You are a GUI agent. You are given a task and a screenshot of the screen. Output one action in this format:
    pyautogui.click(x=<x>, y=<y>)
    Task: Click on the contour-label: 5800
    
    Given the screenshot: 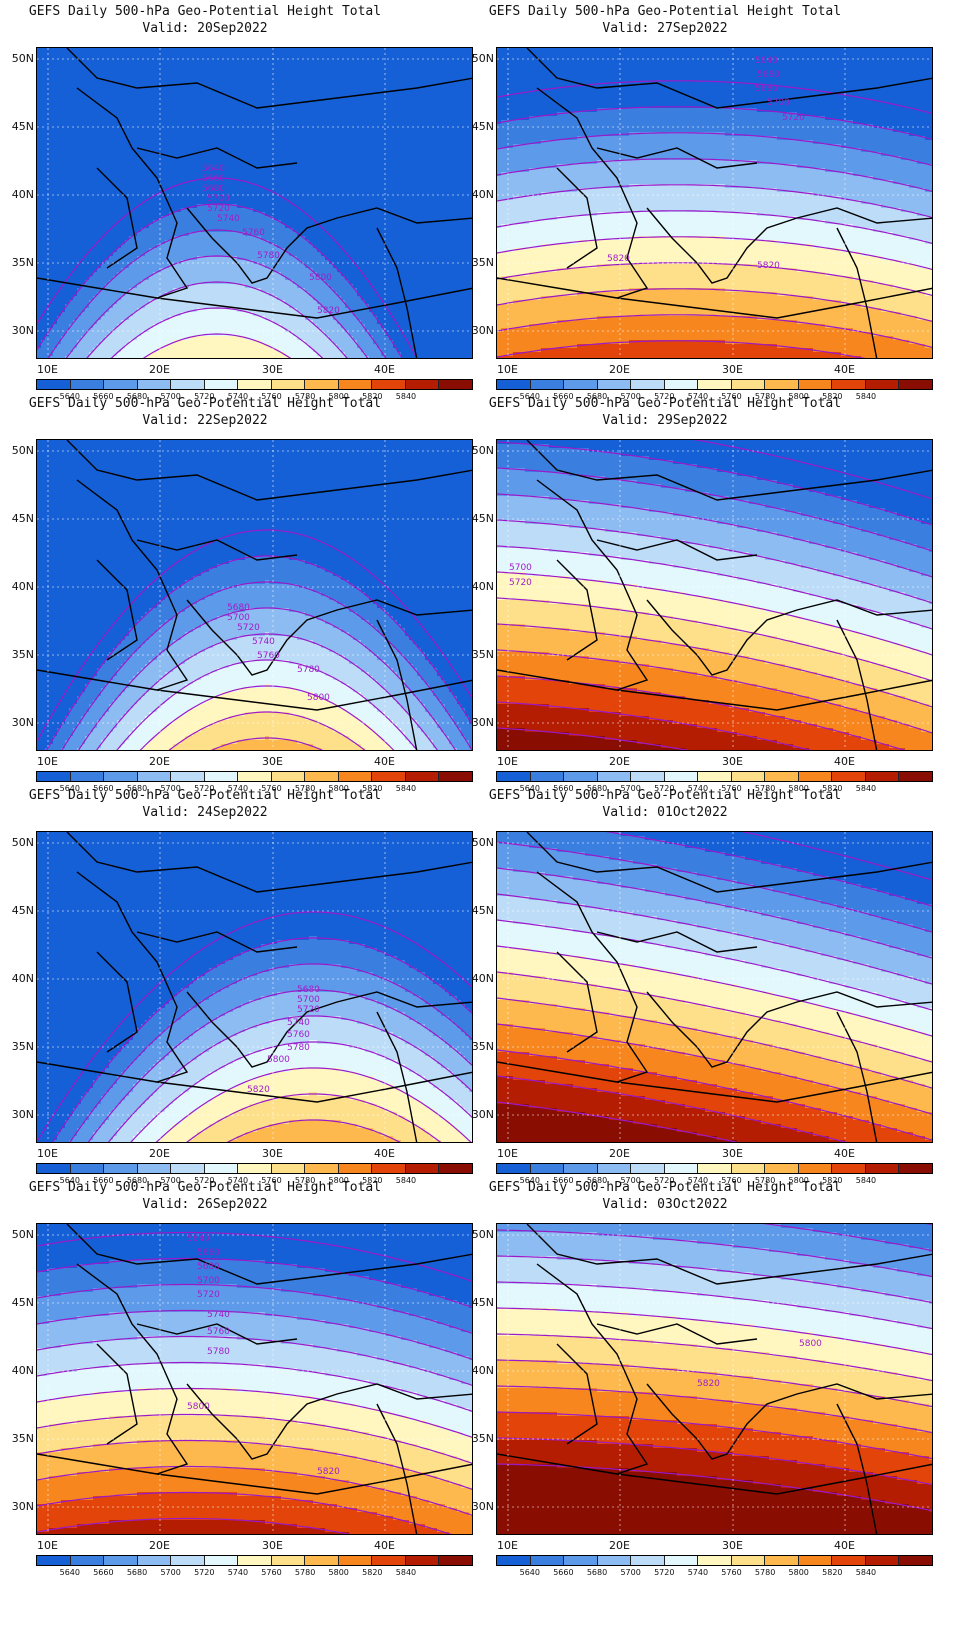 What is the action you would take?
    pyautogui.click(x=198, y=1407)
    